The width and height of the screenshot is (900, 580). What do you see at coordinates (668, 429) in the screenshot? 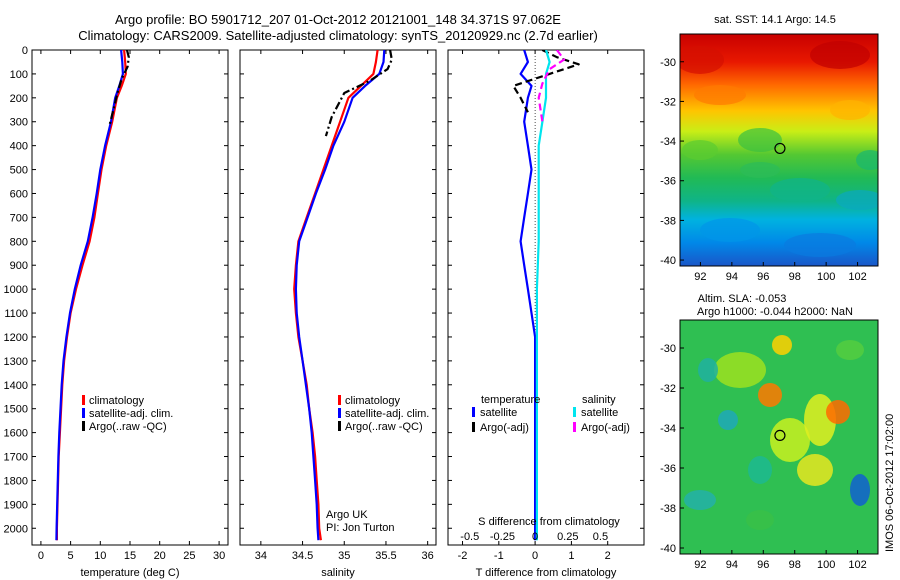
I see `map-y-tick-label: -34` at bounding box center [668, 429].